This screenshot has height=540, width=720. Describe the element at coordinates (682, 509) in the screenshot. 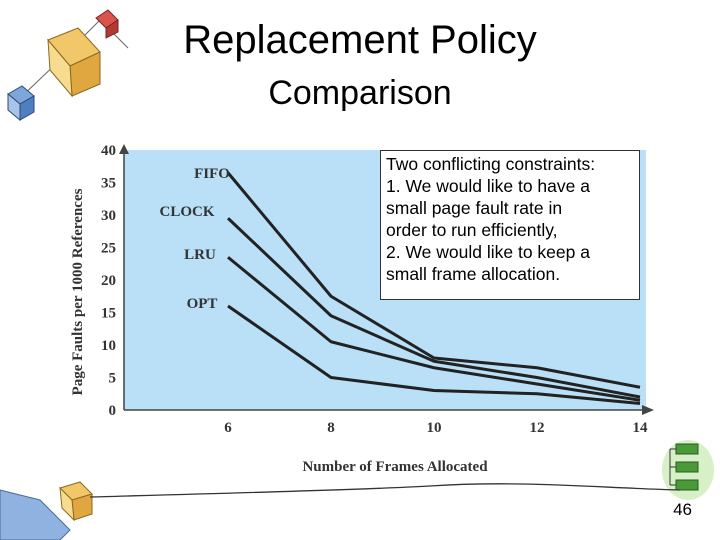

I see `slide-number: 46` at that location.